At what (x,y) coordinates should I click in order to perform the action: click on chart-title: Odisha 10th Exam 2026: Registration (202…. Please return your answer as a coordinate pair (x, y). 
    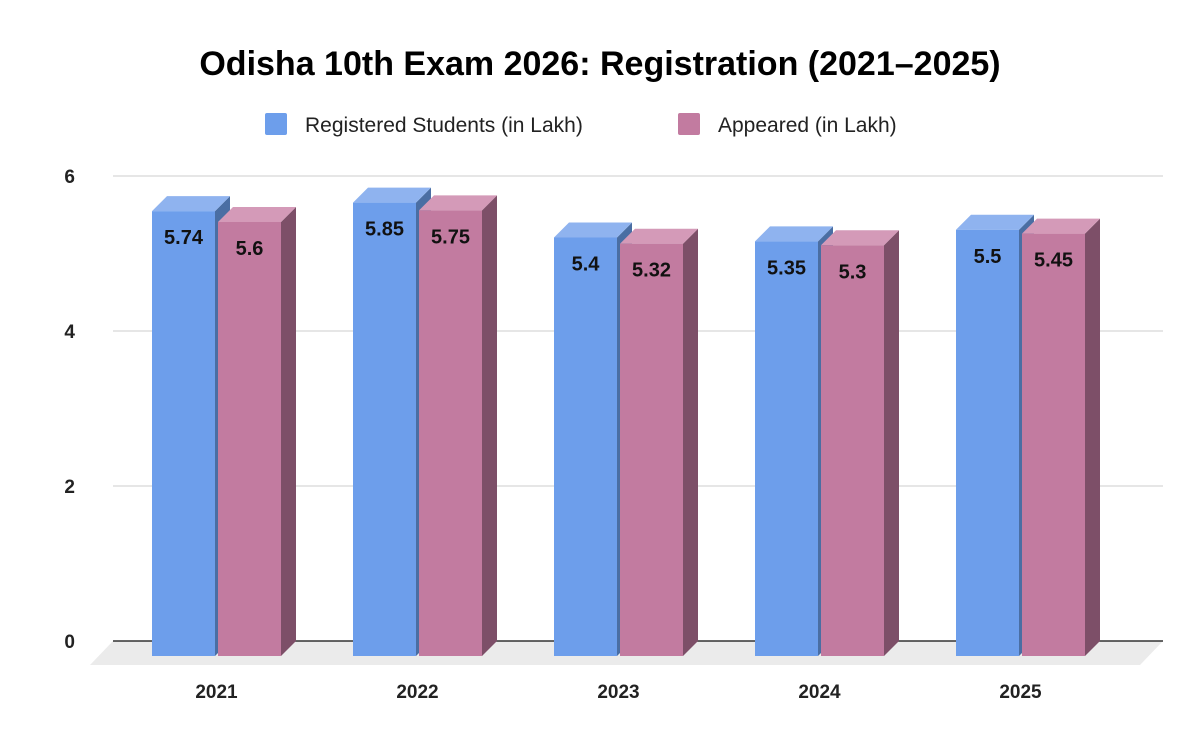
    Looking at the image, I should click on (599, 64).